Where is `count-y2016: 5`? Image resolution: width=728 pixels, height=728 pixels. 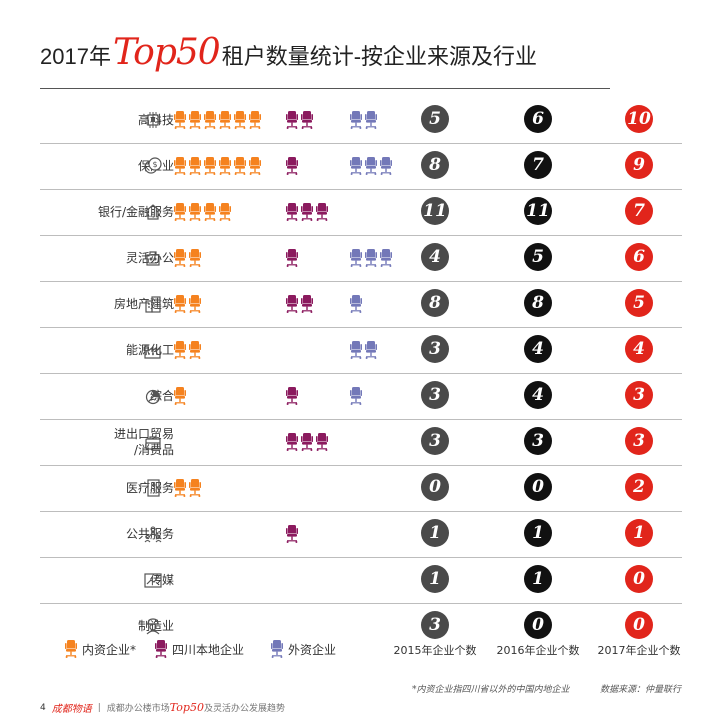 count-y2016: 5 is located at coordinates (538, 257).